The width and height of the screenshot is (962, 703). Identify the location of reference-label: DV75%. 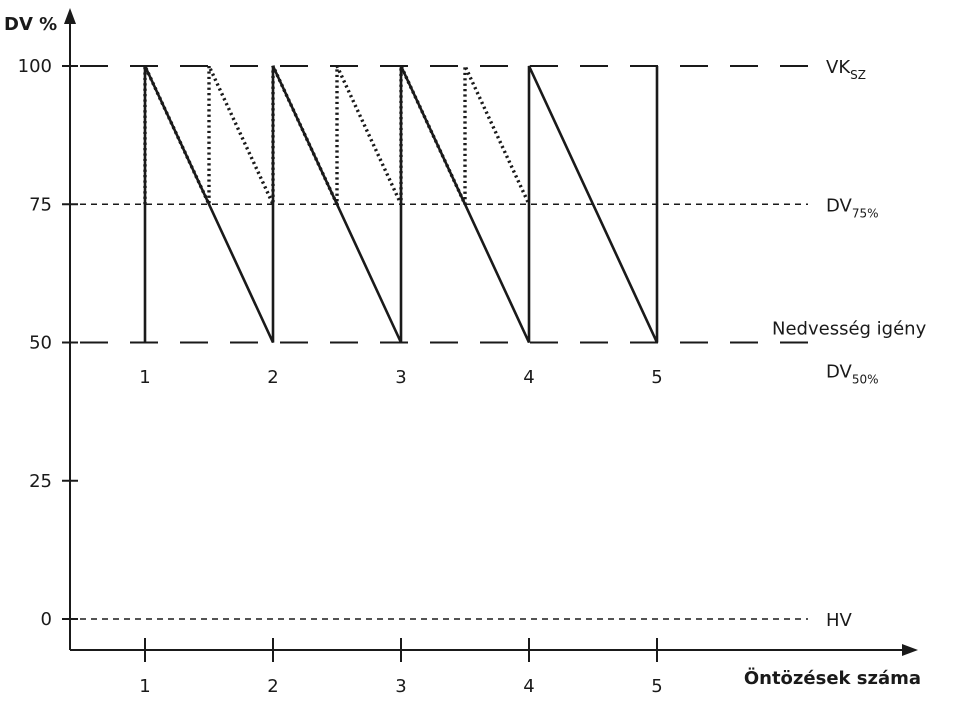
(852, 207).